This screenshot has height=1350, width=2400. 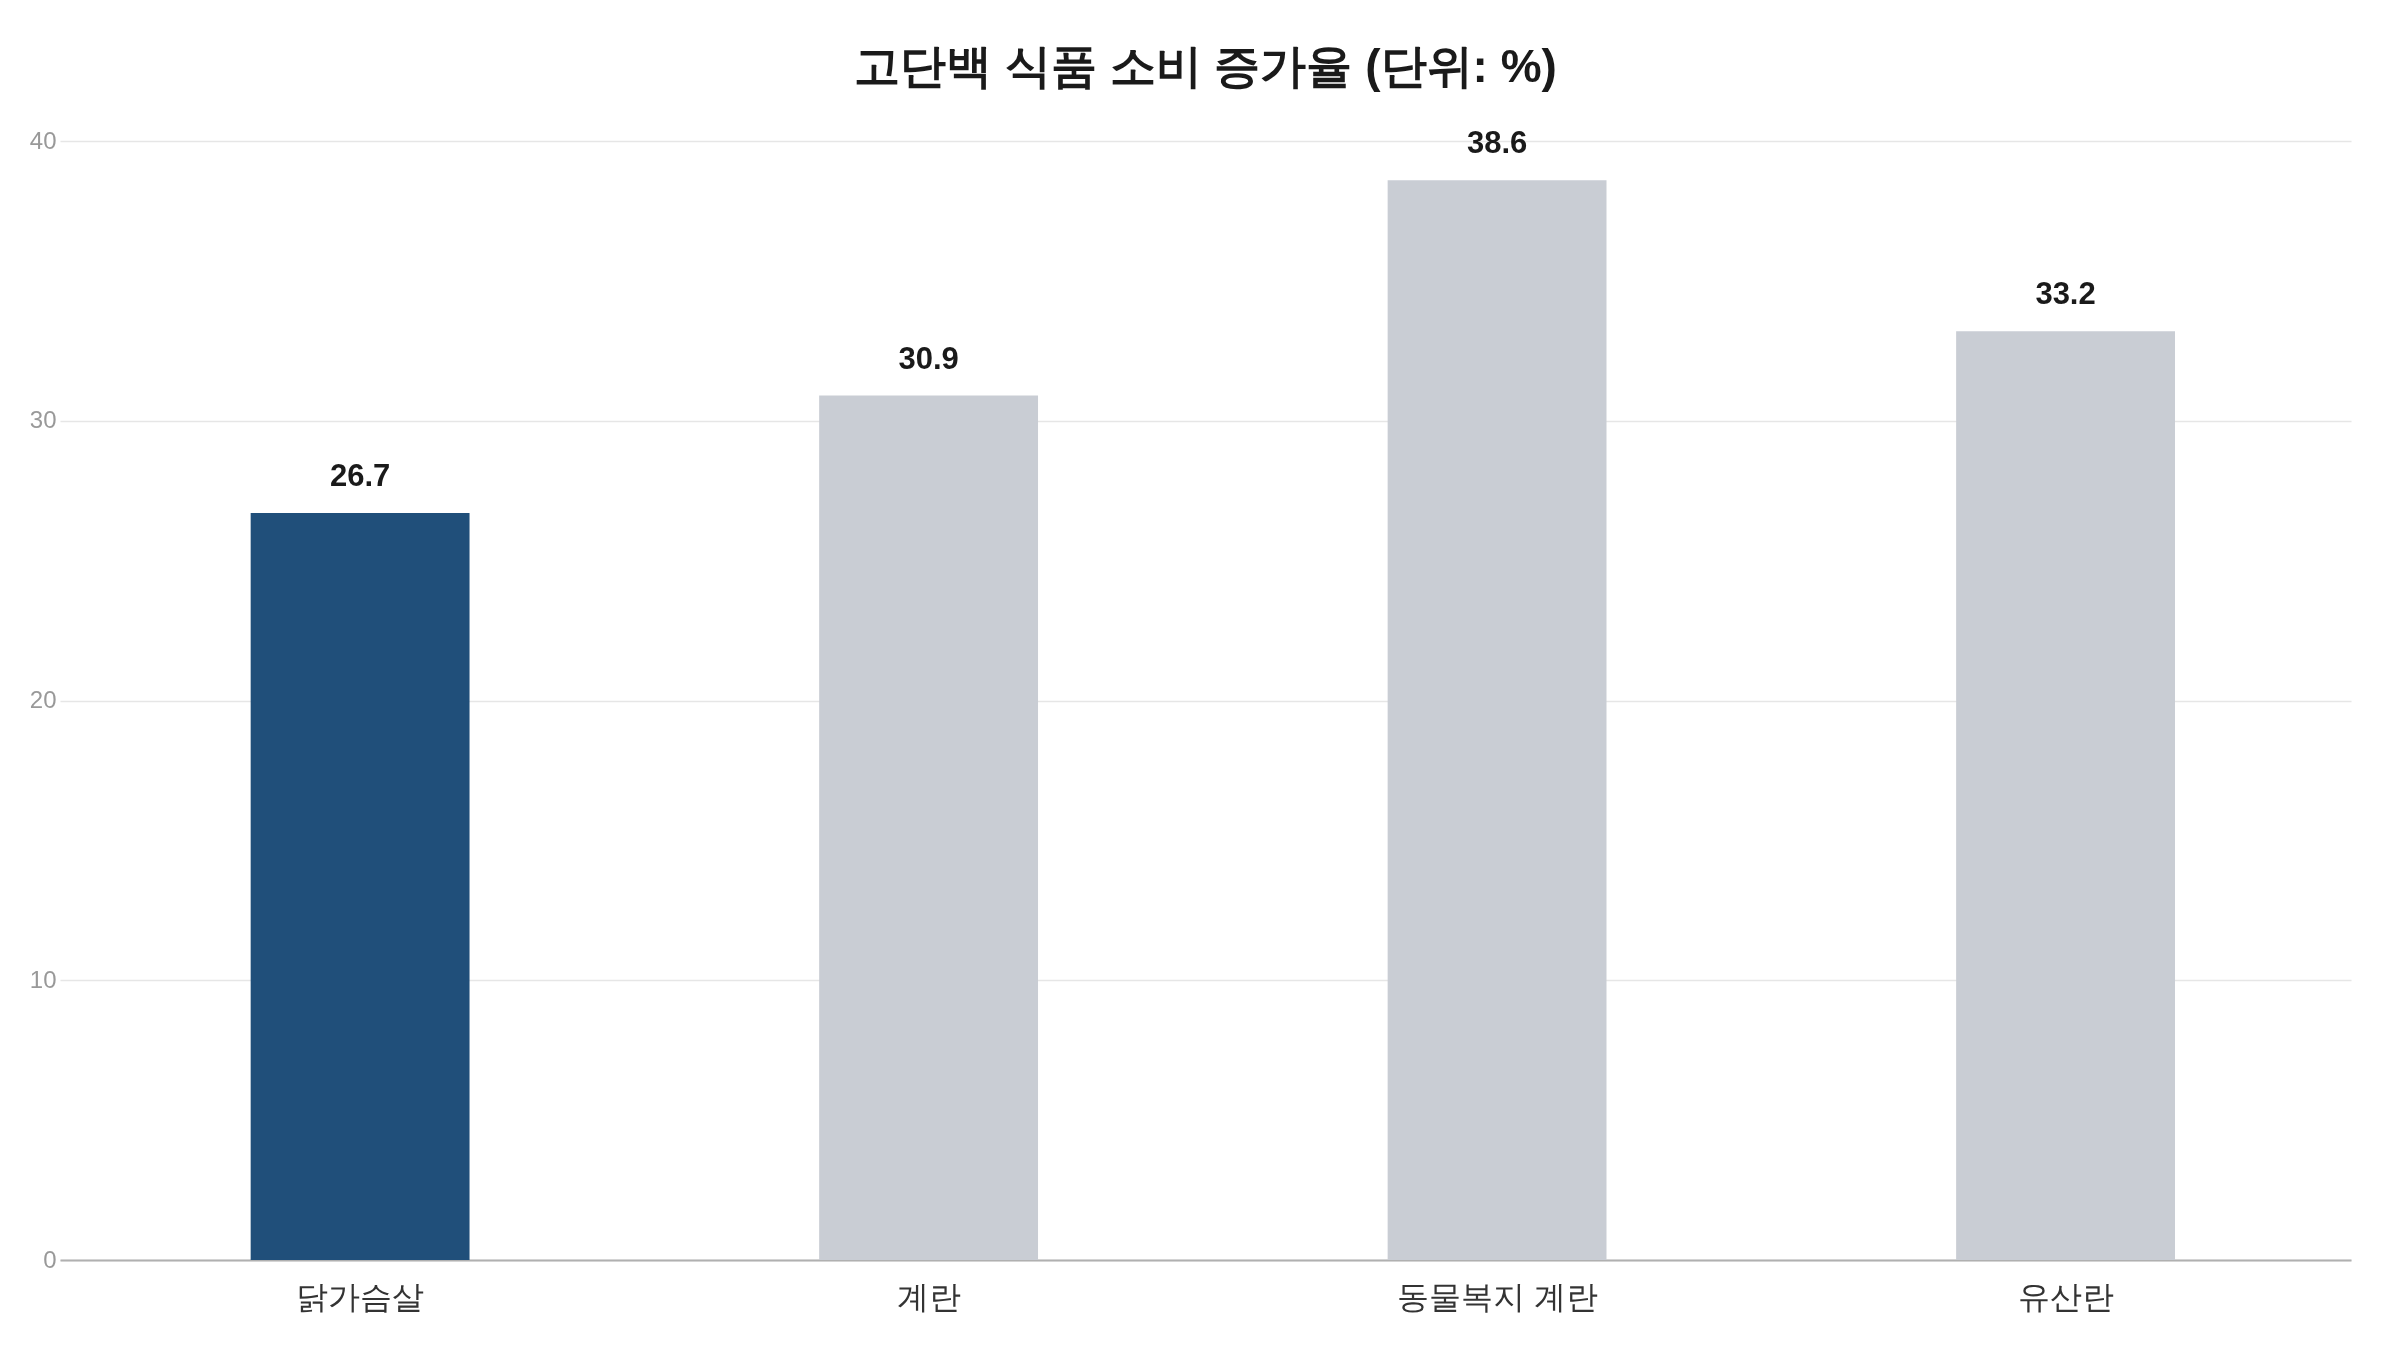 I want to click on data-label: 30.9, so click(x=928, y=358).